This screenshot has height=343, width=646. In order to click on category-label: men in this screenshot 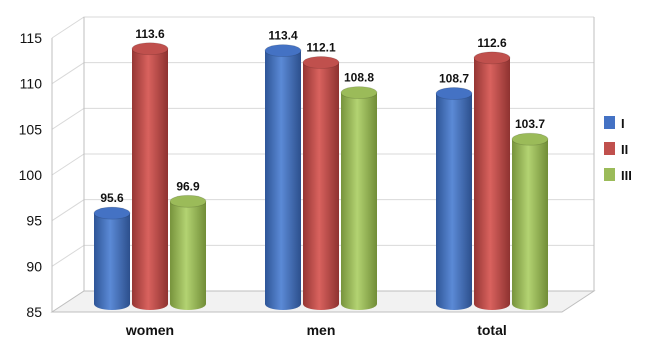, I will do `click(321, 330)`.